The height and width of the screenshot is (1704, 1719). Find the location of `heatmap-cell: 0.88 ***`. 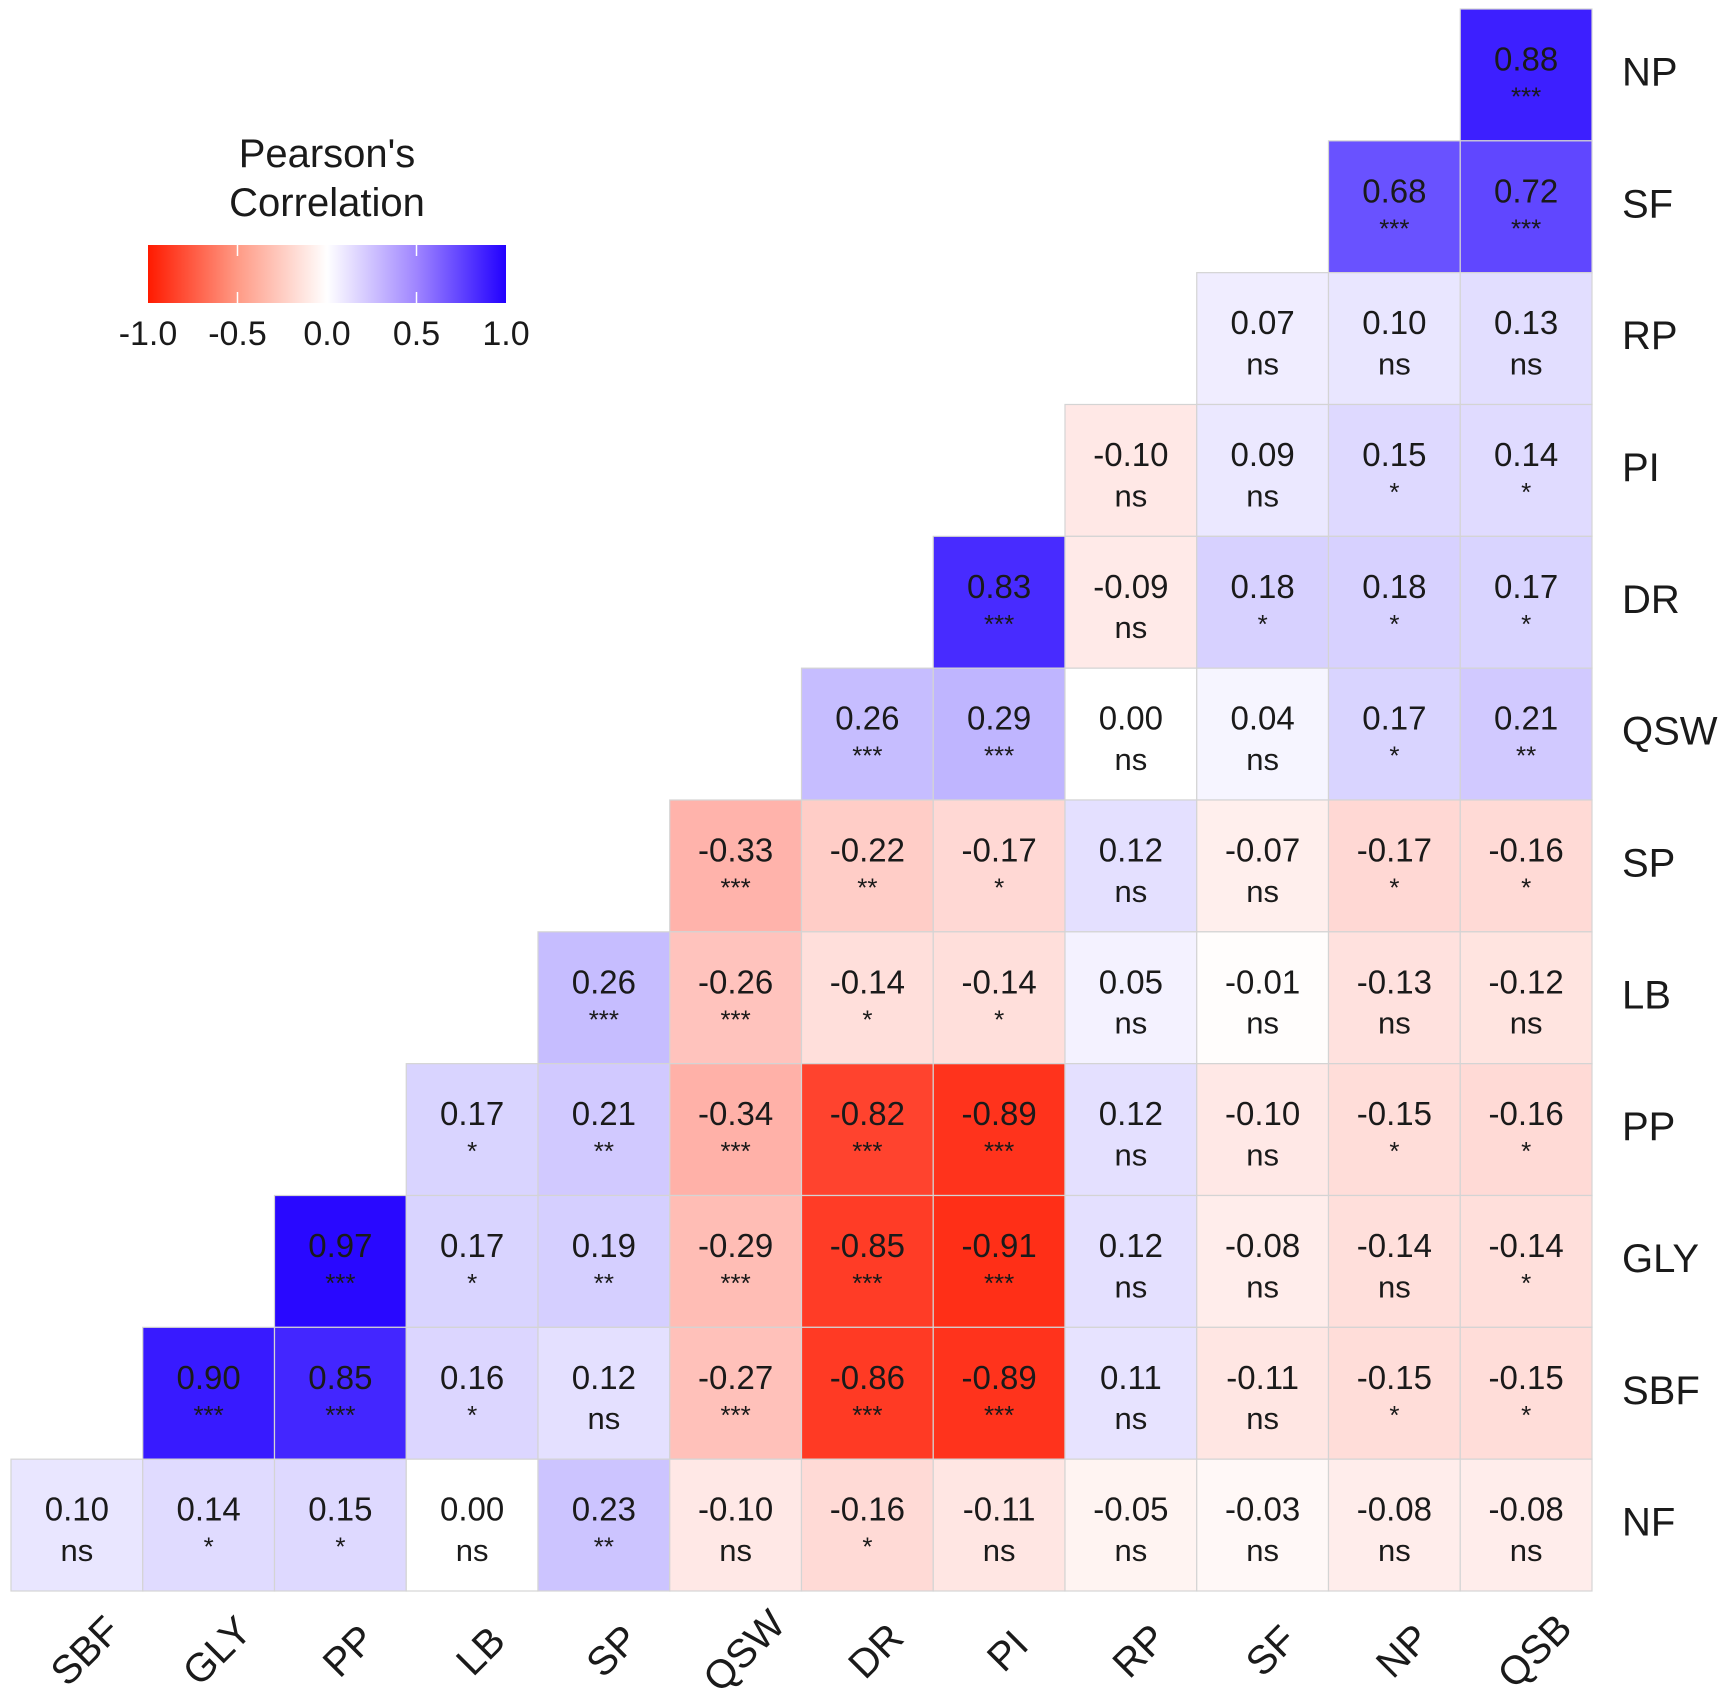

heatmap-cell: 0.88 *** is located at coordinates (1526, 75).